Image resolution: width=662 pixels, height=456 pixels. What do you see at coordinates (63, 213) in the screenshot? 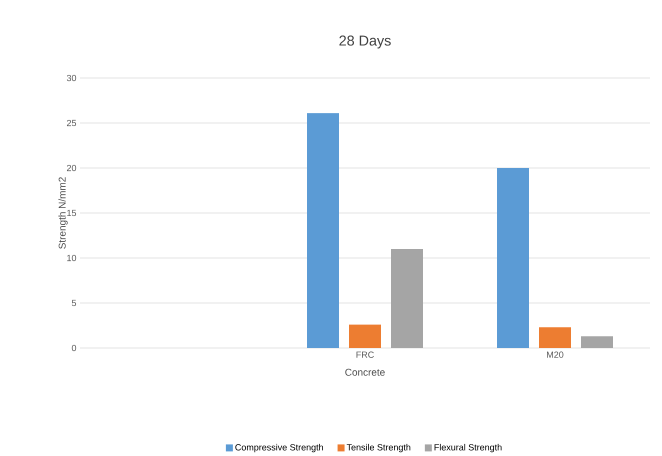
I see `y-axis-title: Strength N/mm2` at bounding box center [63, 213].